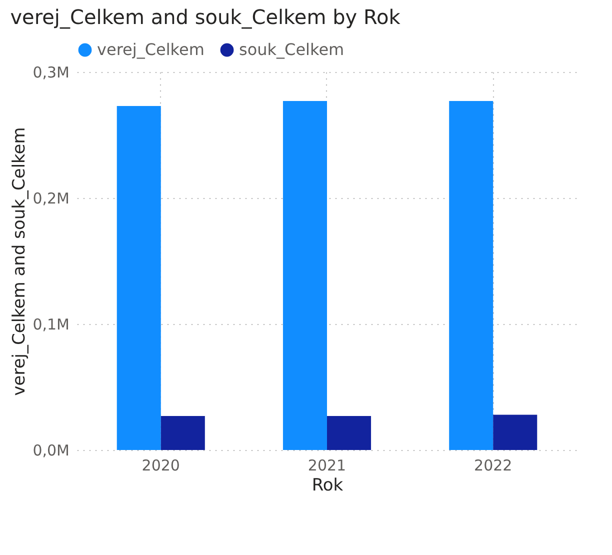 This screenshot has width=612, height=555. I want to click on legend-label: souk_Celkem, so click(291, 49).